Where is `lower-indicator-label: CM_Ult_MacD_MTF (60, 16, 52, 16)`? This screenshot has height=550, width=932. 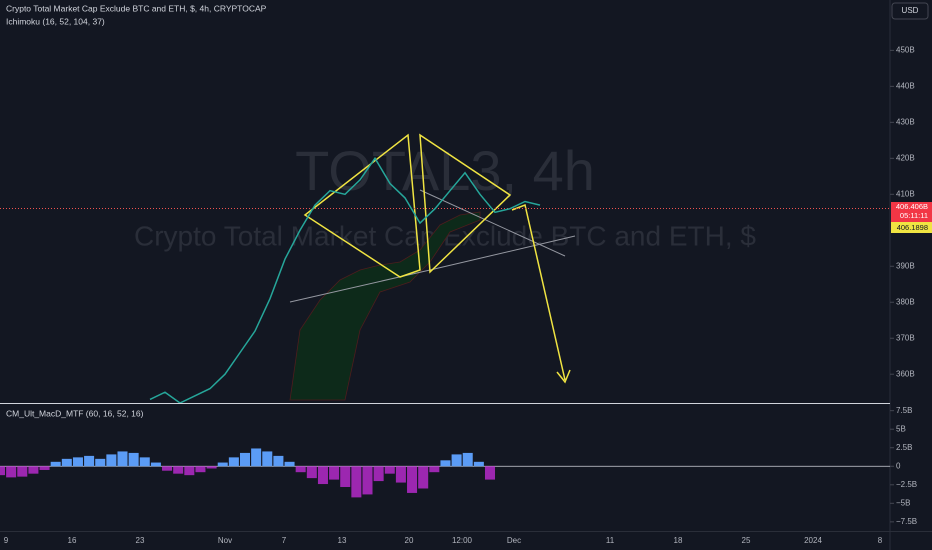 lower-indicator-label: CM_Ult_MacD_MTF (60, 16, 52, 16) is located at coordinates (75, 413).